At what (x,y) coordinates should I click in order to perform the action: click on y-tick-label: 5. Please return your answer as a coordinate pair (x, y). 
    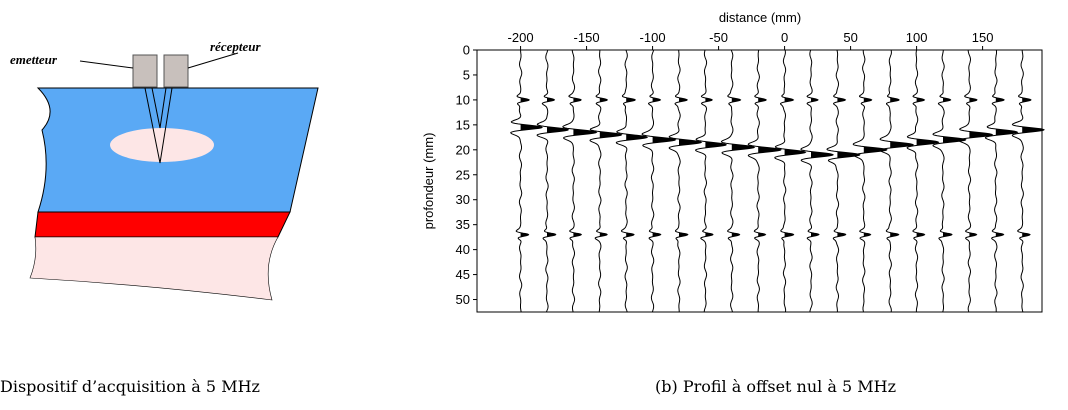
    Looking at the image, I should click on (466, 74).